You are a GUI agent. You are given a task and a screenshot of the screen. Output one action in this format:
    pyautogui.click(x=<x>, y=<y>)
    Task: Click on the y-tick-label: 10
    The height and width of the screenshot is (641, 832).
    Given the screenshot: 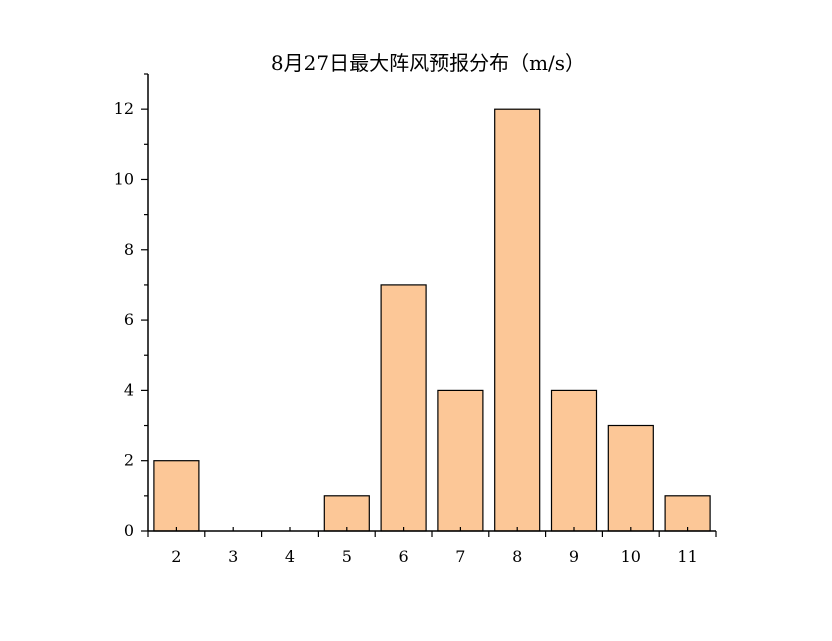 What is the action you would take?
    pyautogui.click(x=124, y=178)
    